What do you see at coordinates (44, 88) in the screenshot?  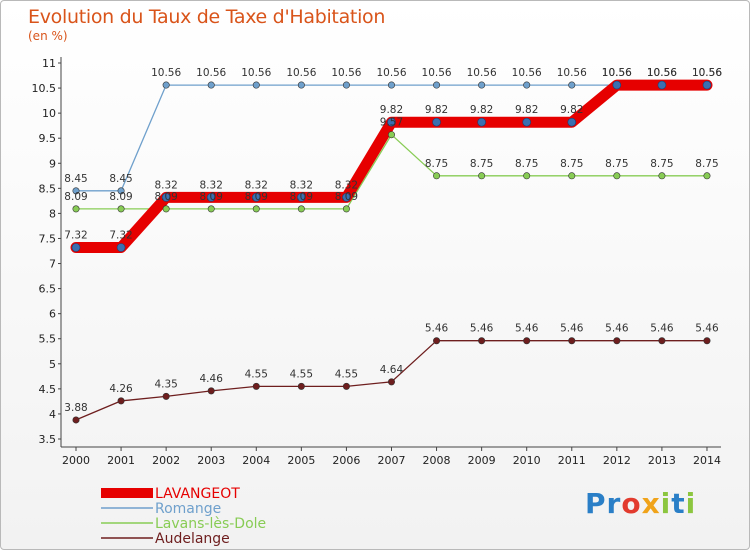 I see `y-tick-label: 10.5` at bounding box center [44, 88].